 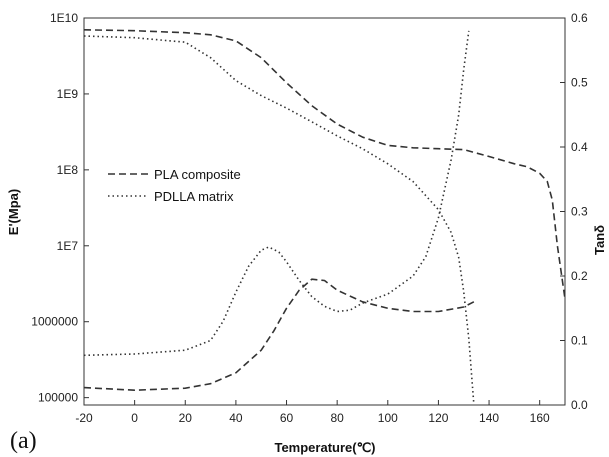 I want to click on x-axis-ticks: -20 0 20 40 60 80 100 120 140 160, so click(x=312, y=412).